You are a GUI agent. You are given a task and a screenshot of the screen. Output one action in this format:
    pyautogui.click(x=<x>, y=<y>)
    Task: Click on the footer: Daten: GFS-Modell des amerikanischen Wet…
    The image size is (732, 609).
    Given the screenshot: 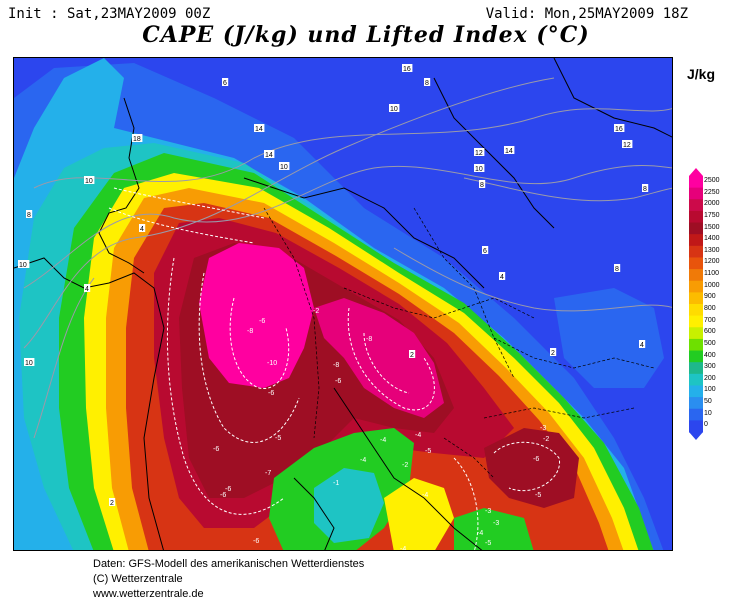 What is the action you would take?
    pyautogui.click(x=228, y=579)
    